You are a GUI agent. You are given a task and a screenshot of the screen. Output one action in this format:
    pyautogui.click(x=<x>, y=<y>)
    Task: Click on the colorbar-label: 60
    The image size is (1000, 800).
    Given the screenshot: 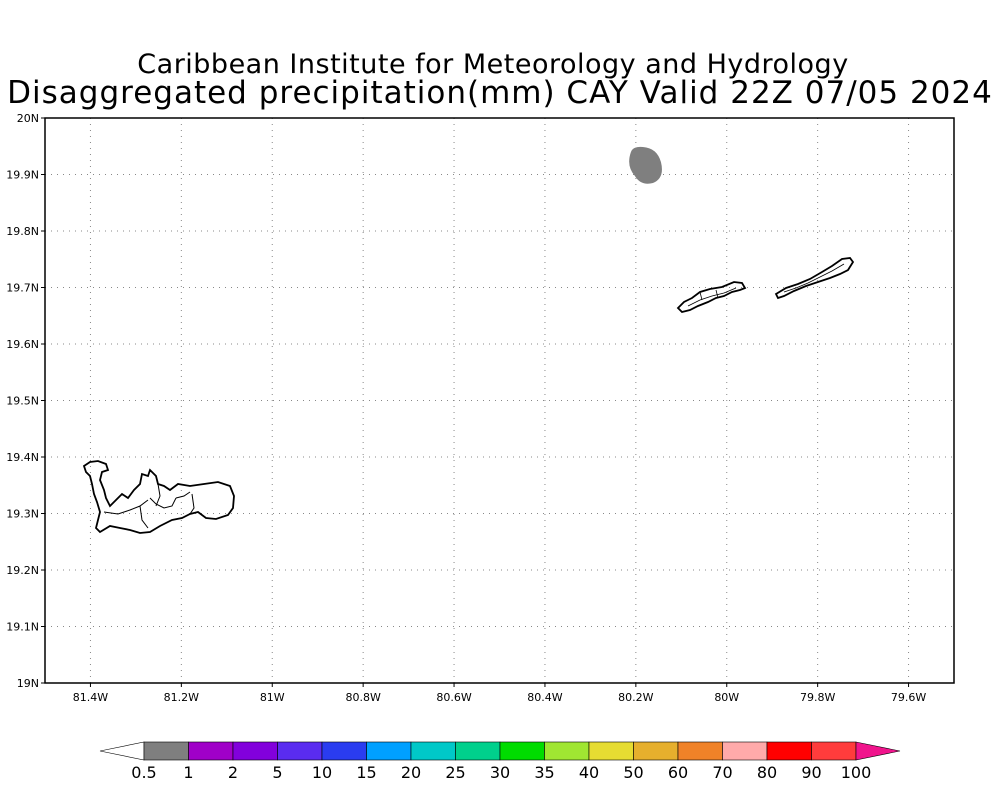 What is the action you would take?
    pyautogui.click(x=678, y=772)
    